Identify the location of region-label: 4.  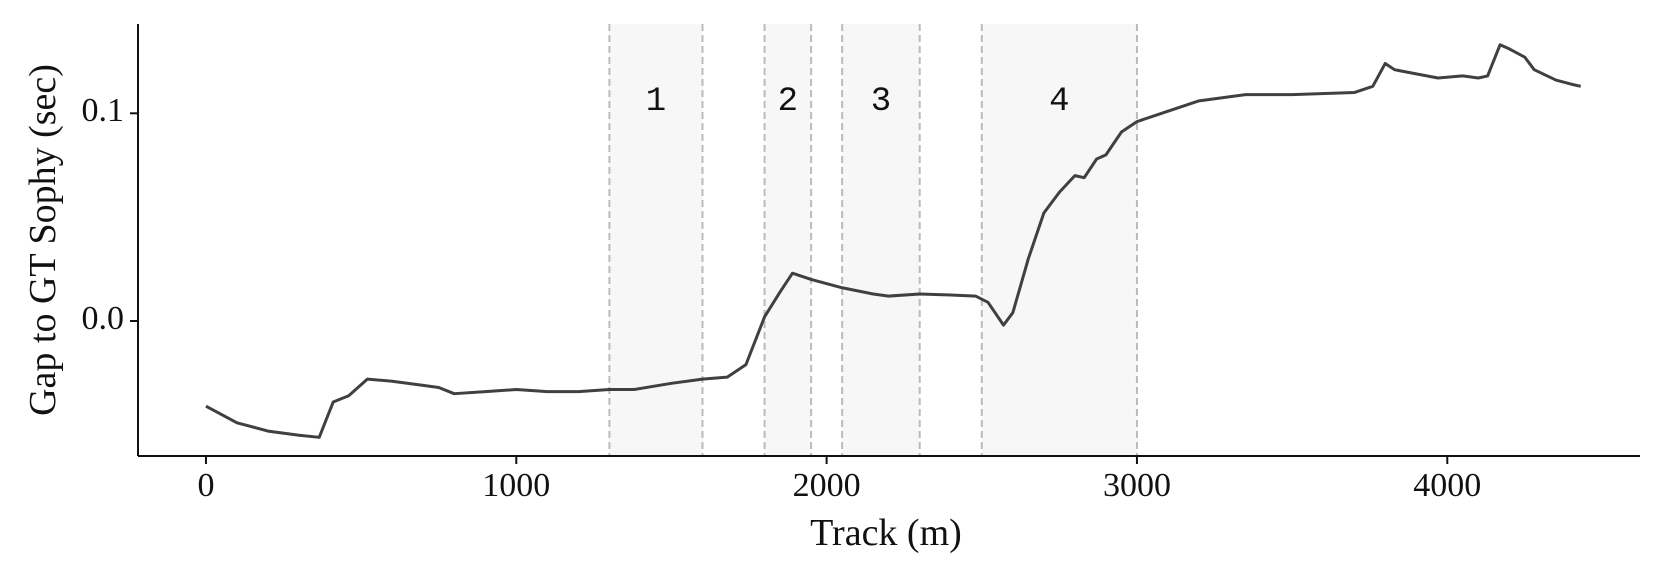
(1059, 102).